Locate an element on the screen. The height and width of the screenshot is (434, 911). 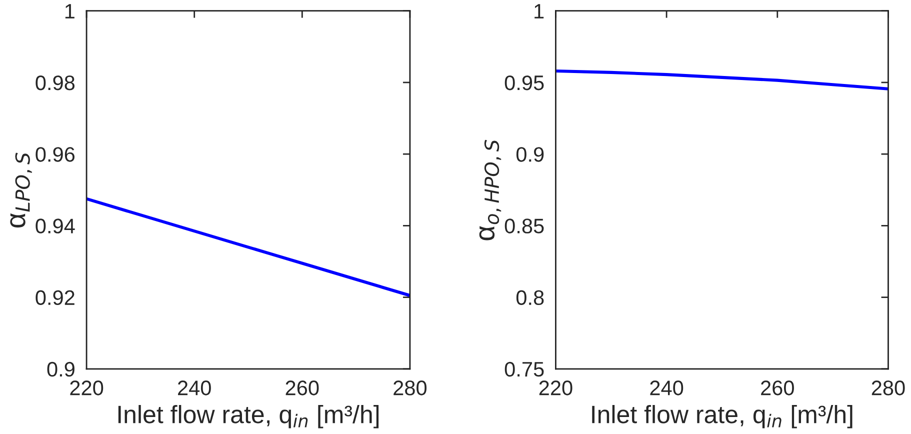
y-tick-label: 0.94 is located at coordinates (55, 226).